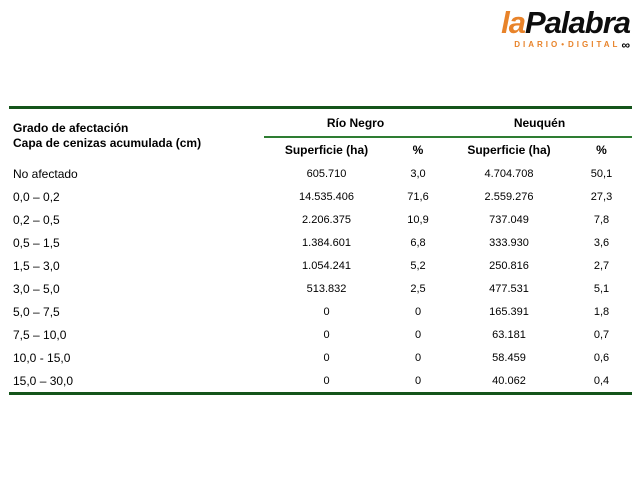  What do you see at coordinates (509, 380) in the screenshot?
I see `cell-neuquen-superficie: 40.062` at bounding box center [509, 380].